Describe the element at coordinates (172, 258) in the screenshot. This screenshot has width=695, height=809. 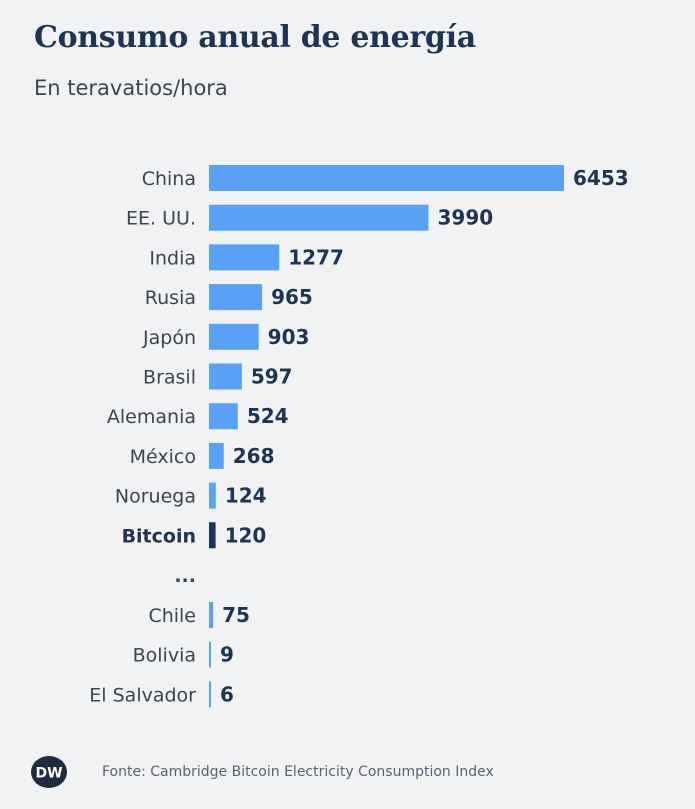
I see `category-label: India` at that location.